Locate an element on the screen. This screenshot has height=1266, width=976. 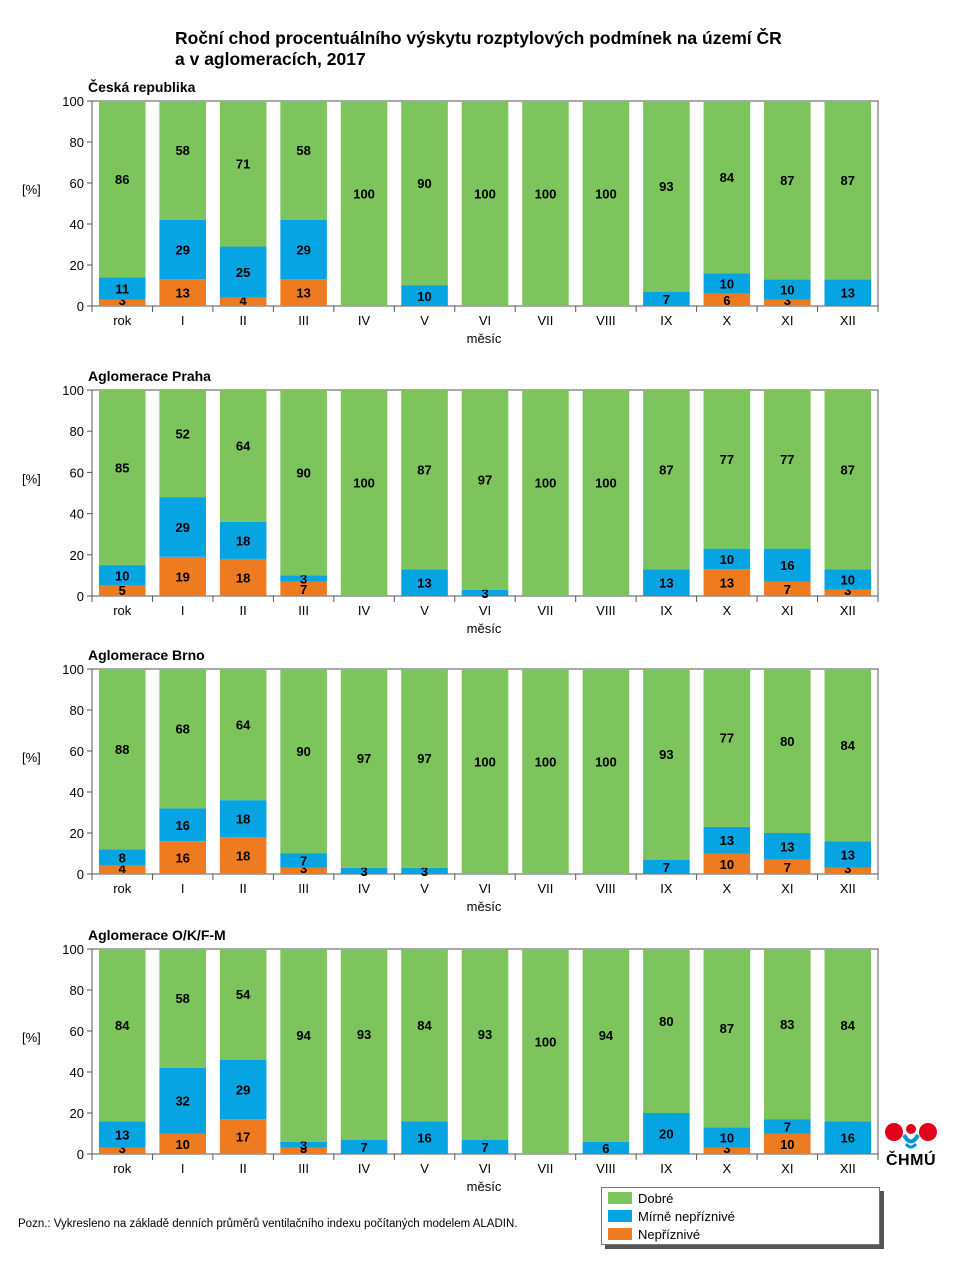
y-tick-label: 60 is located at coordinates (77, 472).